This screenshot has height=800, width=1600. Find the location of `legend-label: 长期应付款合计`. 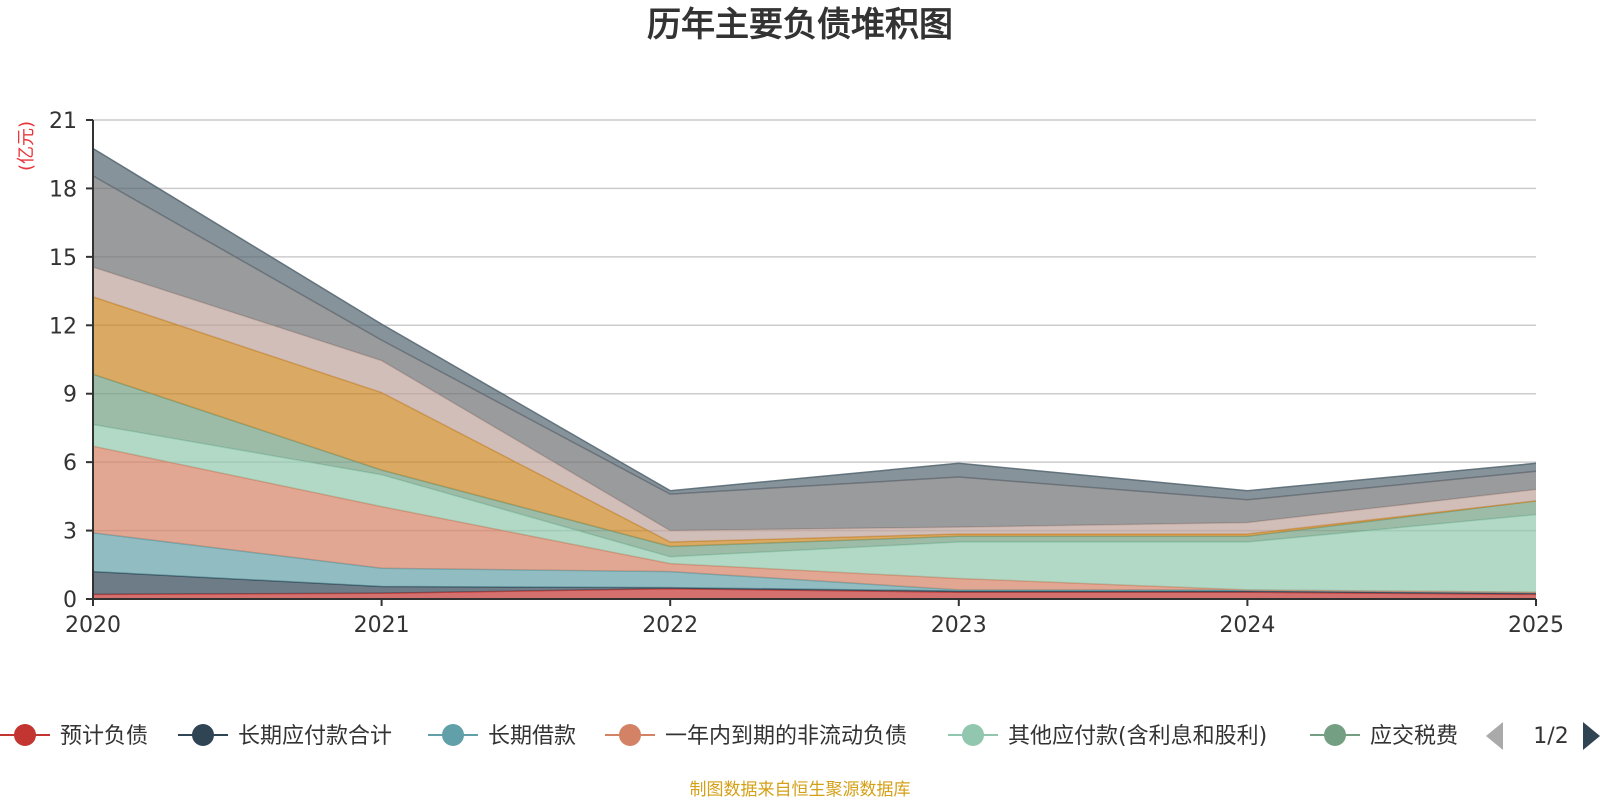

legend-label: 长期应付款合计 is located at coordinates (315, 736).